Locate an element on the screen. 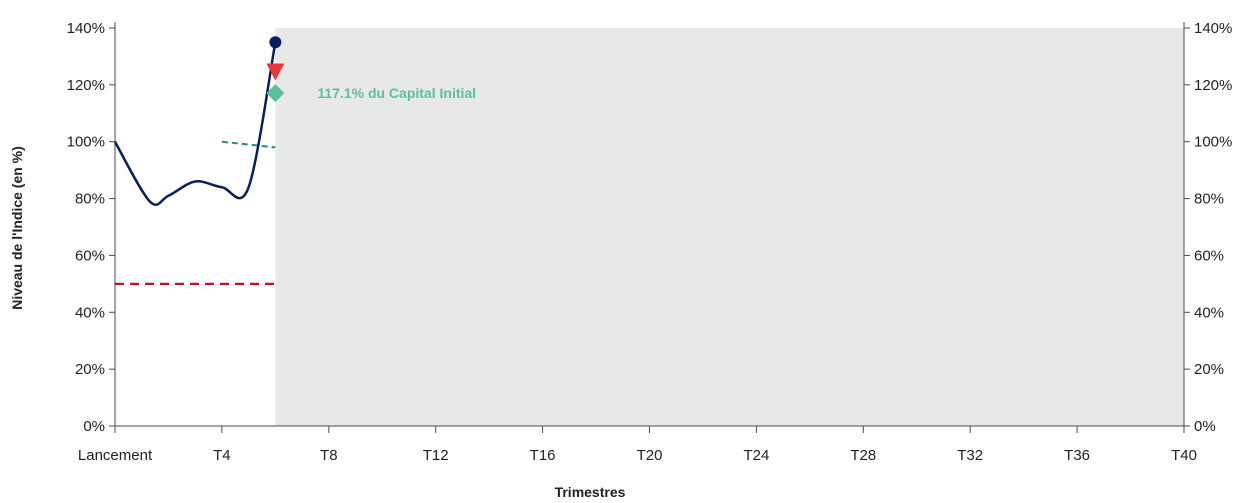 This screenshot has height=503, width=1254. y-axis-title: Niveau de l'Indice (en %) is located at coordinates (17, 228).